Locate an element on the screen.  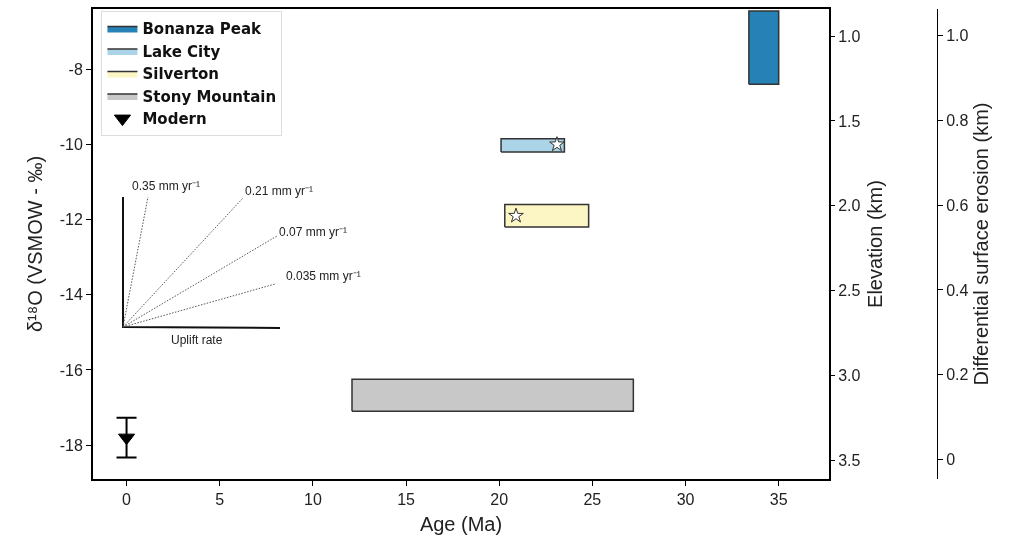
legend-label: Bonanza Peak is located at coordinates (202, 29).